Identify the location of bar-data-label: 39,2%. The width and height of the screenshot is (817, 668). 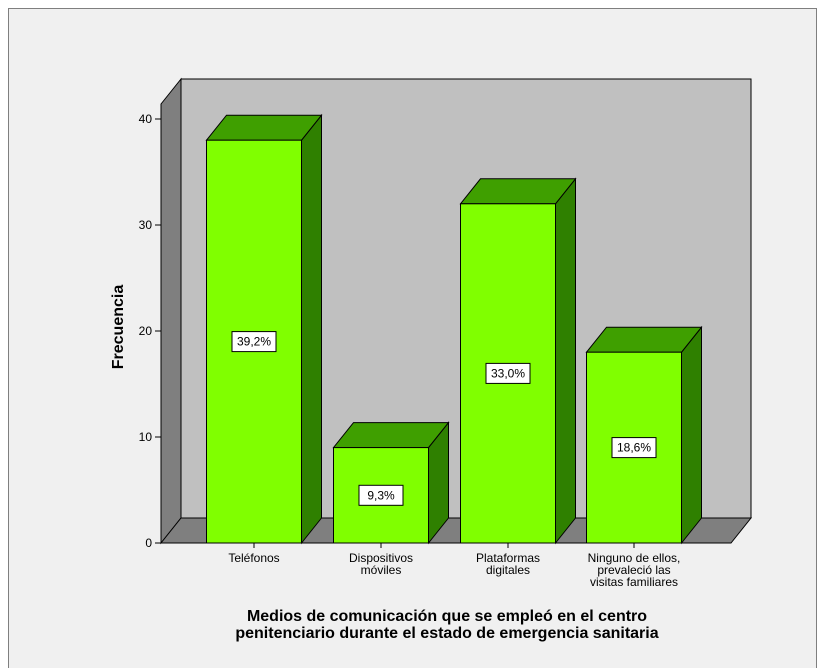
(254, 342).